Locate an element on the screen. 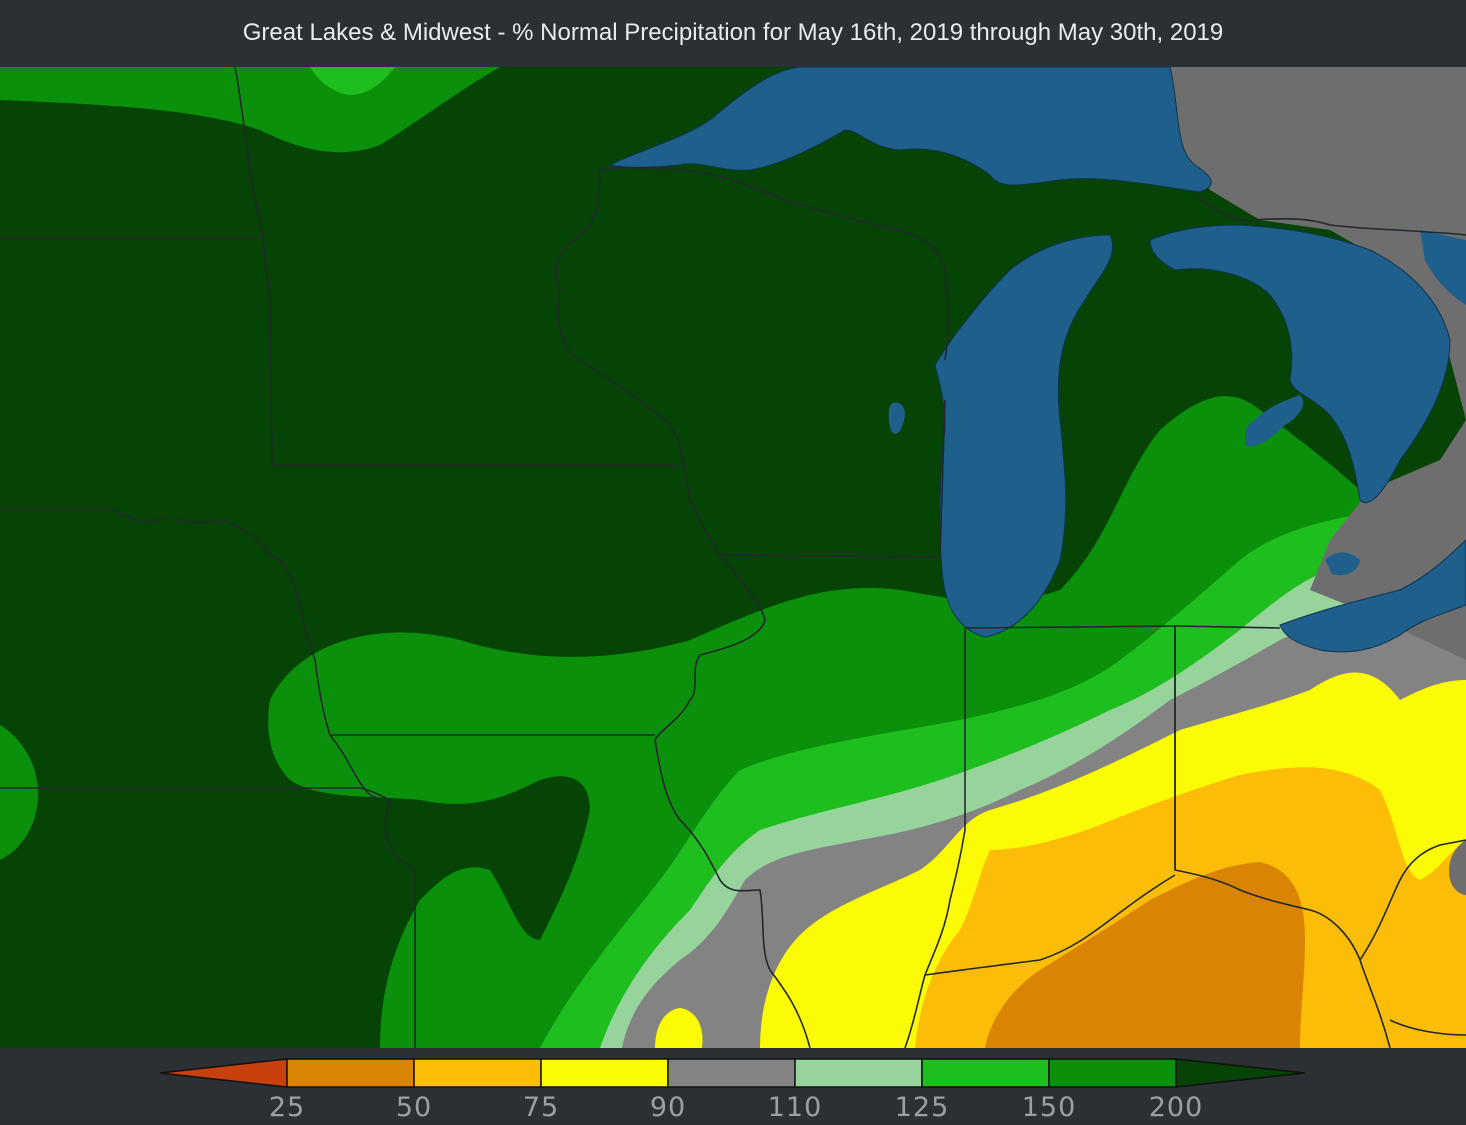 The image size is (1466, 1125). lake-st-clair is located at coordinates (1342, 564).